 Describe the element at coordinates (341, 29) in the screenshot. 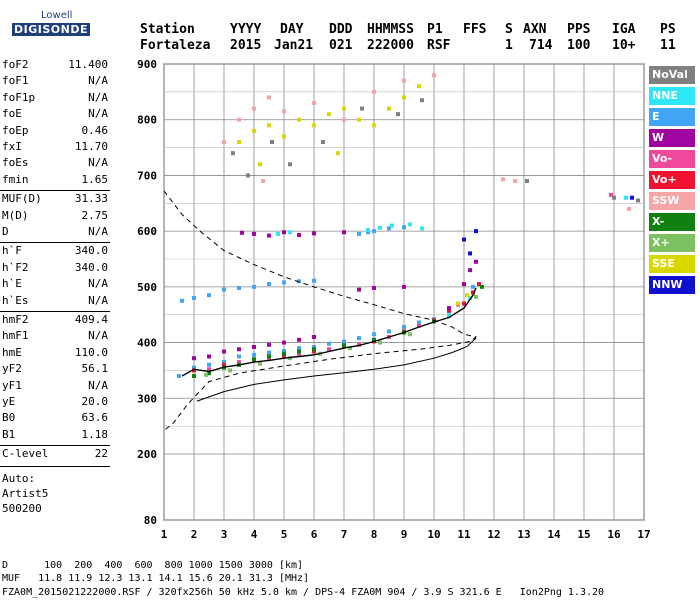

I see `header-label: DDD` at that location.